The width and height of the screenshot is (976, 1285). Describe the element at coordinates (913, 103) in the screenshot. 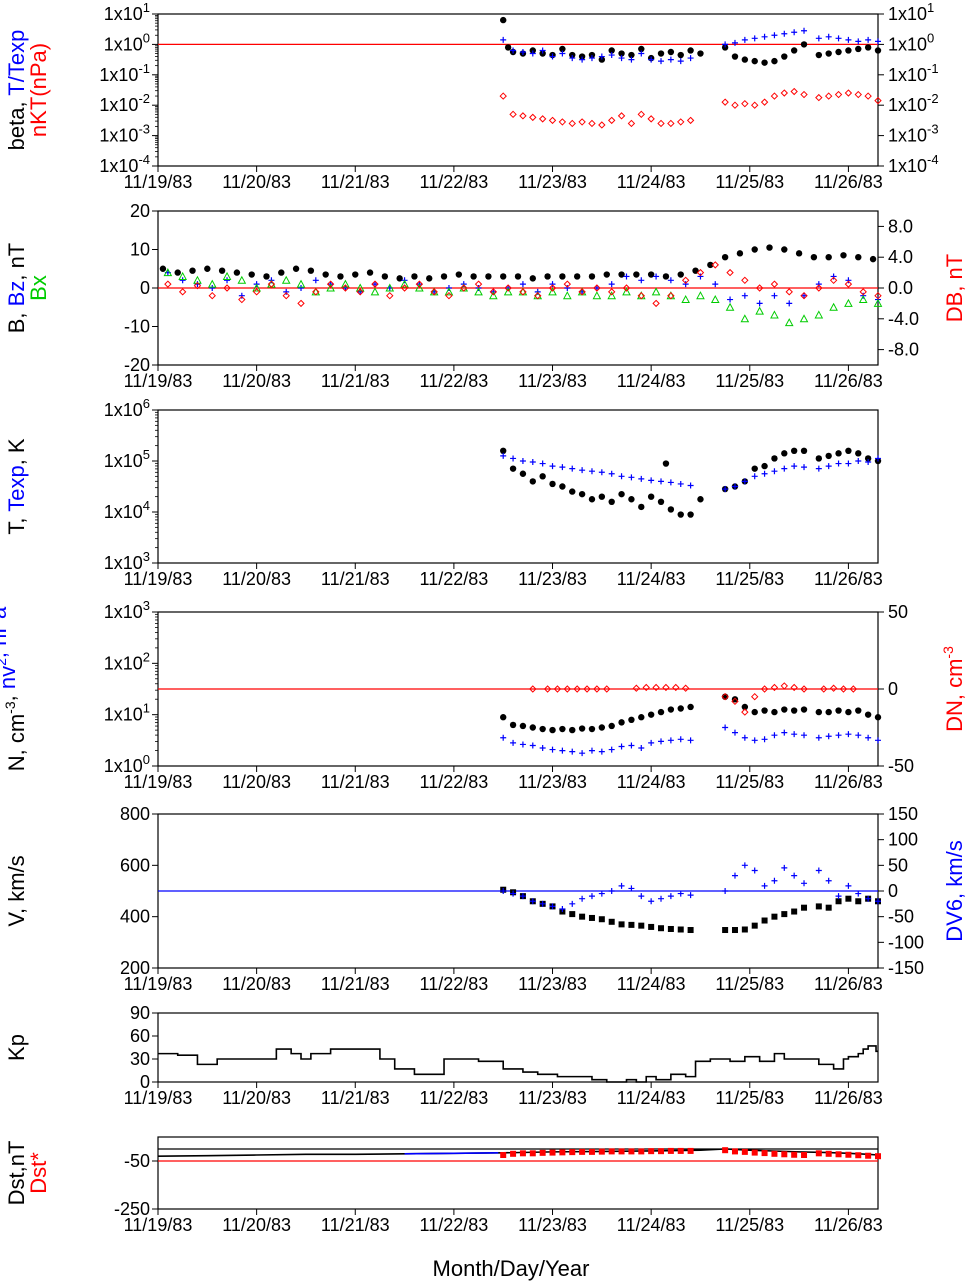

I see `right-tick-label: 1x10⁻²` at that location.